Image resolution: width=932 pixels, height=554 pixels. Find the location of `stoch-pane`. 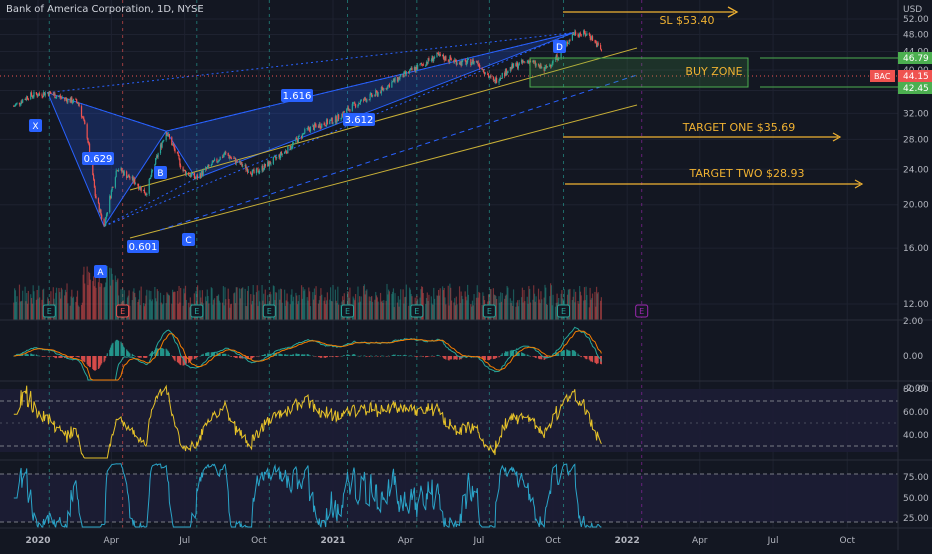

stoch-pane is located at coordinates (449, 496).